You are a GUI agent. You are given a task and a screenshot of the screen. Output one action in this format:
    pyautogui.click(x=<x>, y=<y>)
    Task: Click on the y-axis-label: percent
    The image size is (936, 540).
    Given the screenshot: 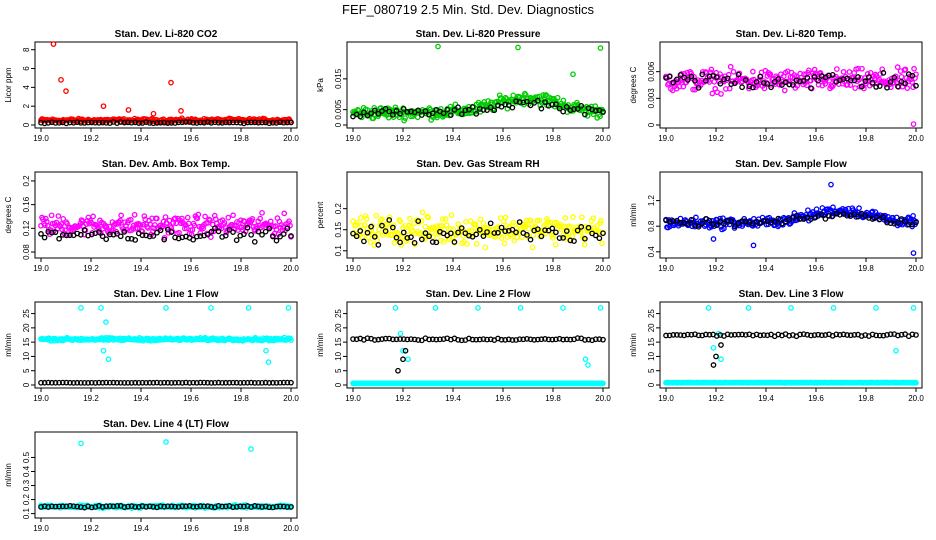 What is the action you would take?
    pyautogui.click(x=320, y=214)
    